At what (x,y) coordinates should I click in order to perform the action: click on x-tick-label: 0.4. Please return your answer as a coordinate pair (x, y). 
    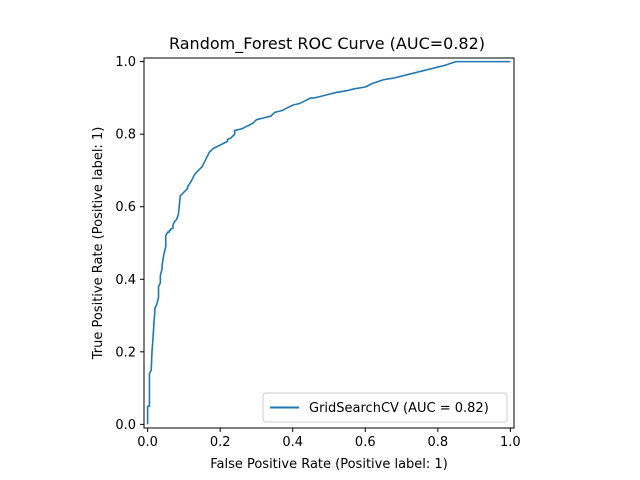
    Looking at the image, I should click on (292, 442).